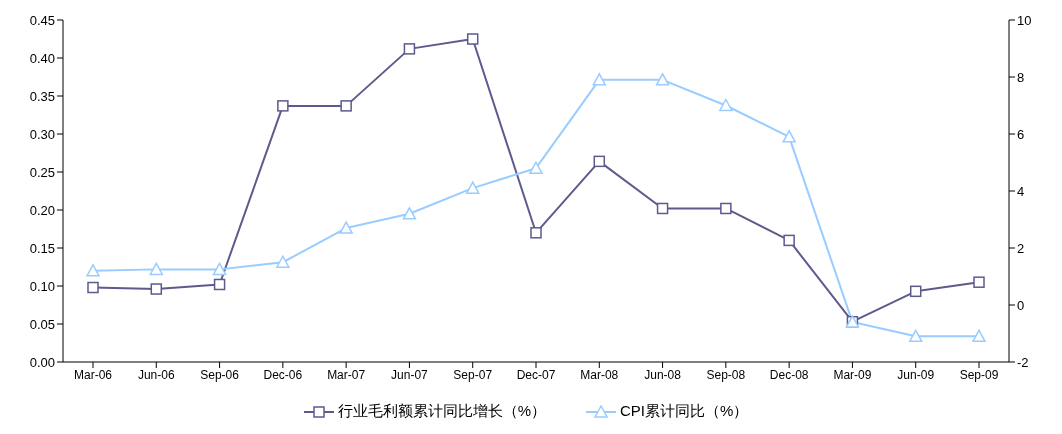 This screenshot has height=434, width=1062. Describe the element at coordinates (726, 374) in the screenshot. I see `x-tick-label: Sep-08` at that location.